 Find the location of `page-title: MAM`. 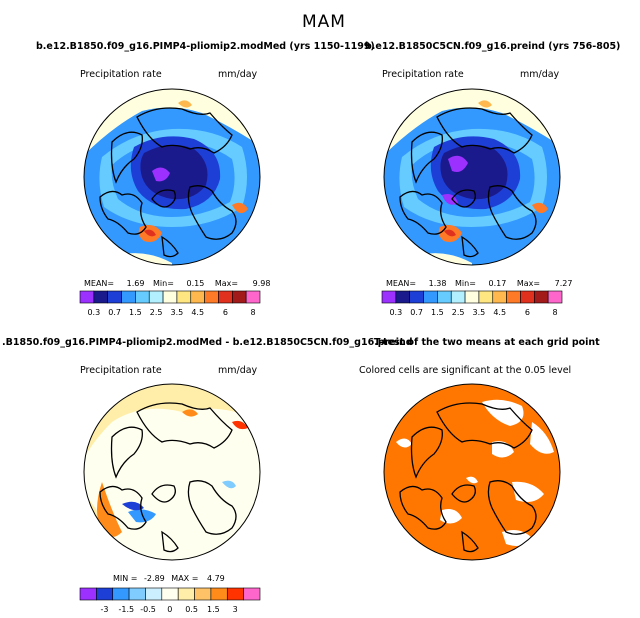

page-title: MAM is located at coordinates (324, 22).